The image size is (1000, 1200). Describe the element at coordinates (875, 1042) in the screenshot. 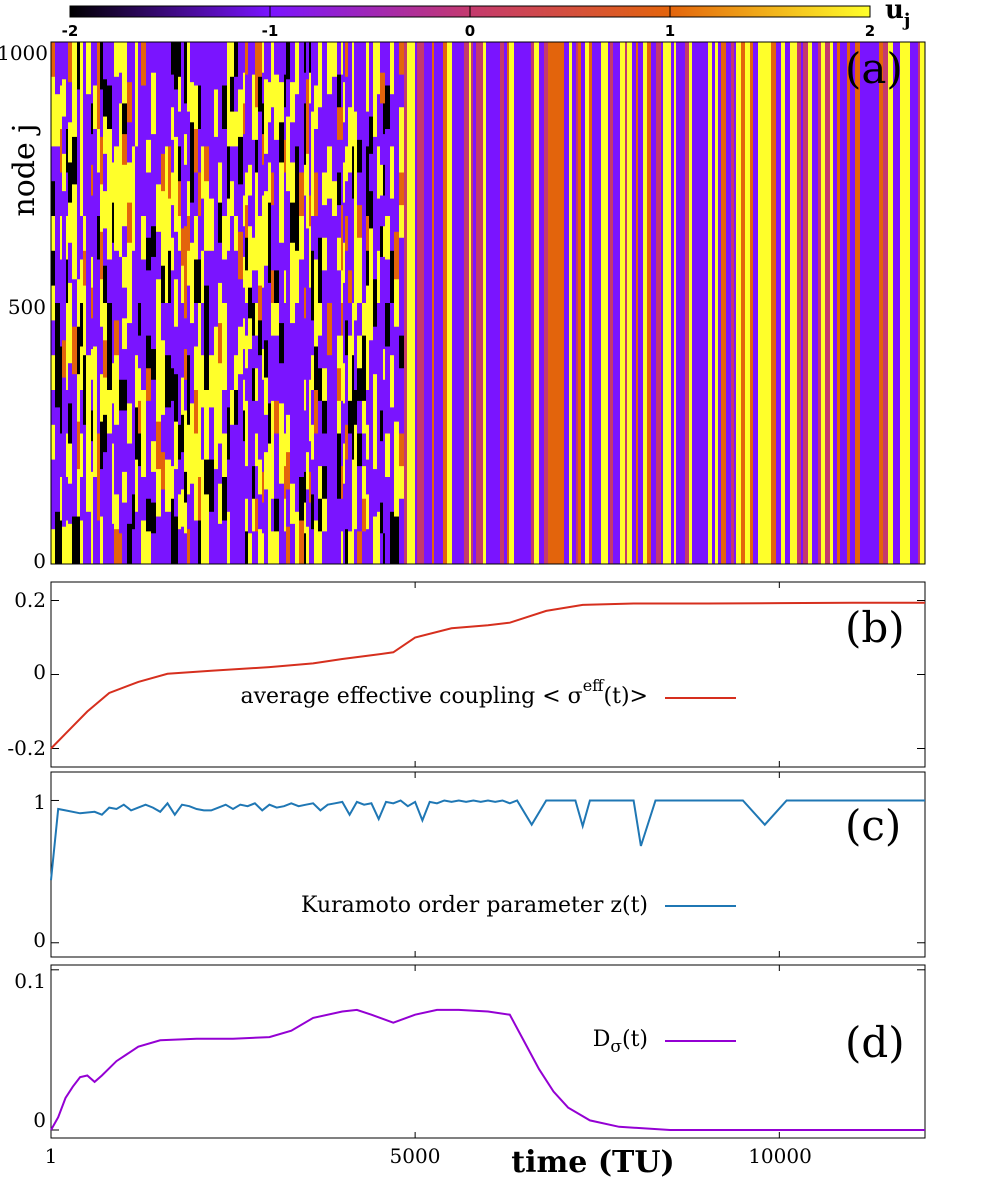

I see `panel-d-label: (d)` at that location.